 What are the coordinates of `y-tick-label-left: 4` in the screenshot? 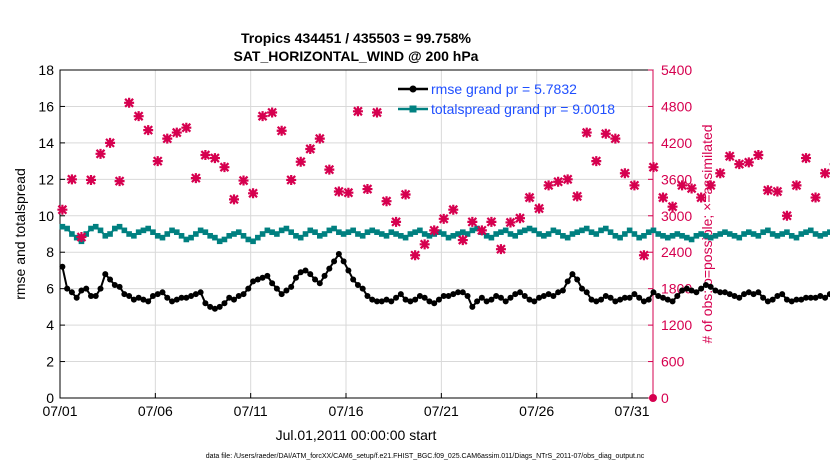 It's located at (50, 325).